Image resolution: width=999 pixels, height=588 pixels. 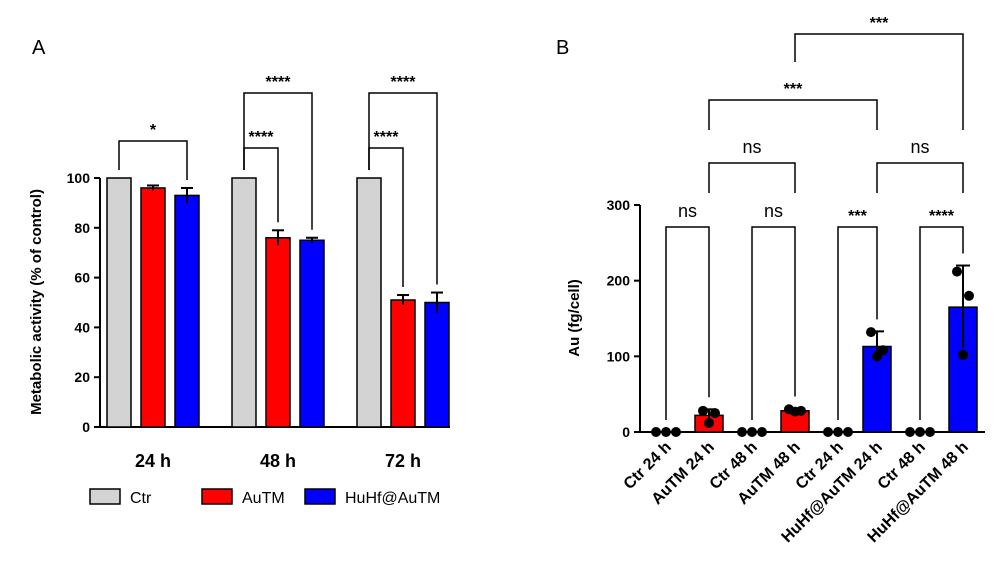 What do you see at coordinates (79, 178) in the screenshot?
I see `panel-a-y-tick-label: 100` at bounding box center [79, 178].